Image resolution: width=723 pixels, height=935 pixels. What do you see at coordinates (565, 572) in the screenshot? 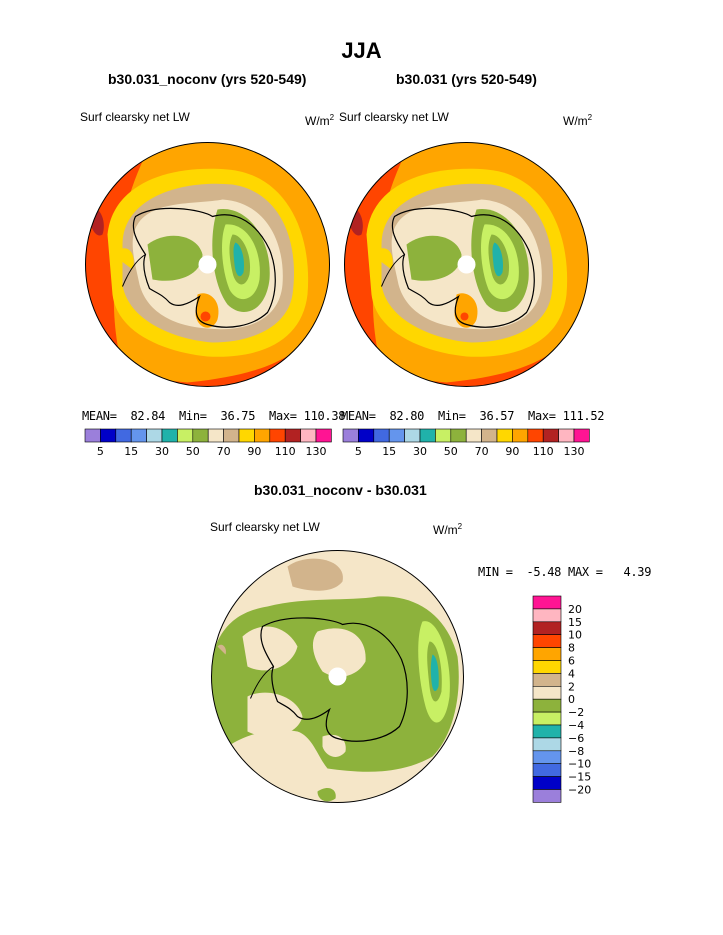
I see `diff-stats: MIN = -5.48 MAX = 4.39` at bounding box center [565, 572].